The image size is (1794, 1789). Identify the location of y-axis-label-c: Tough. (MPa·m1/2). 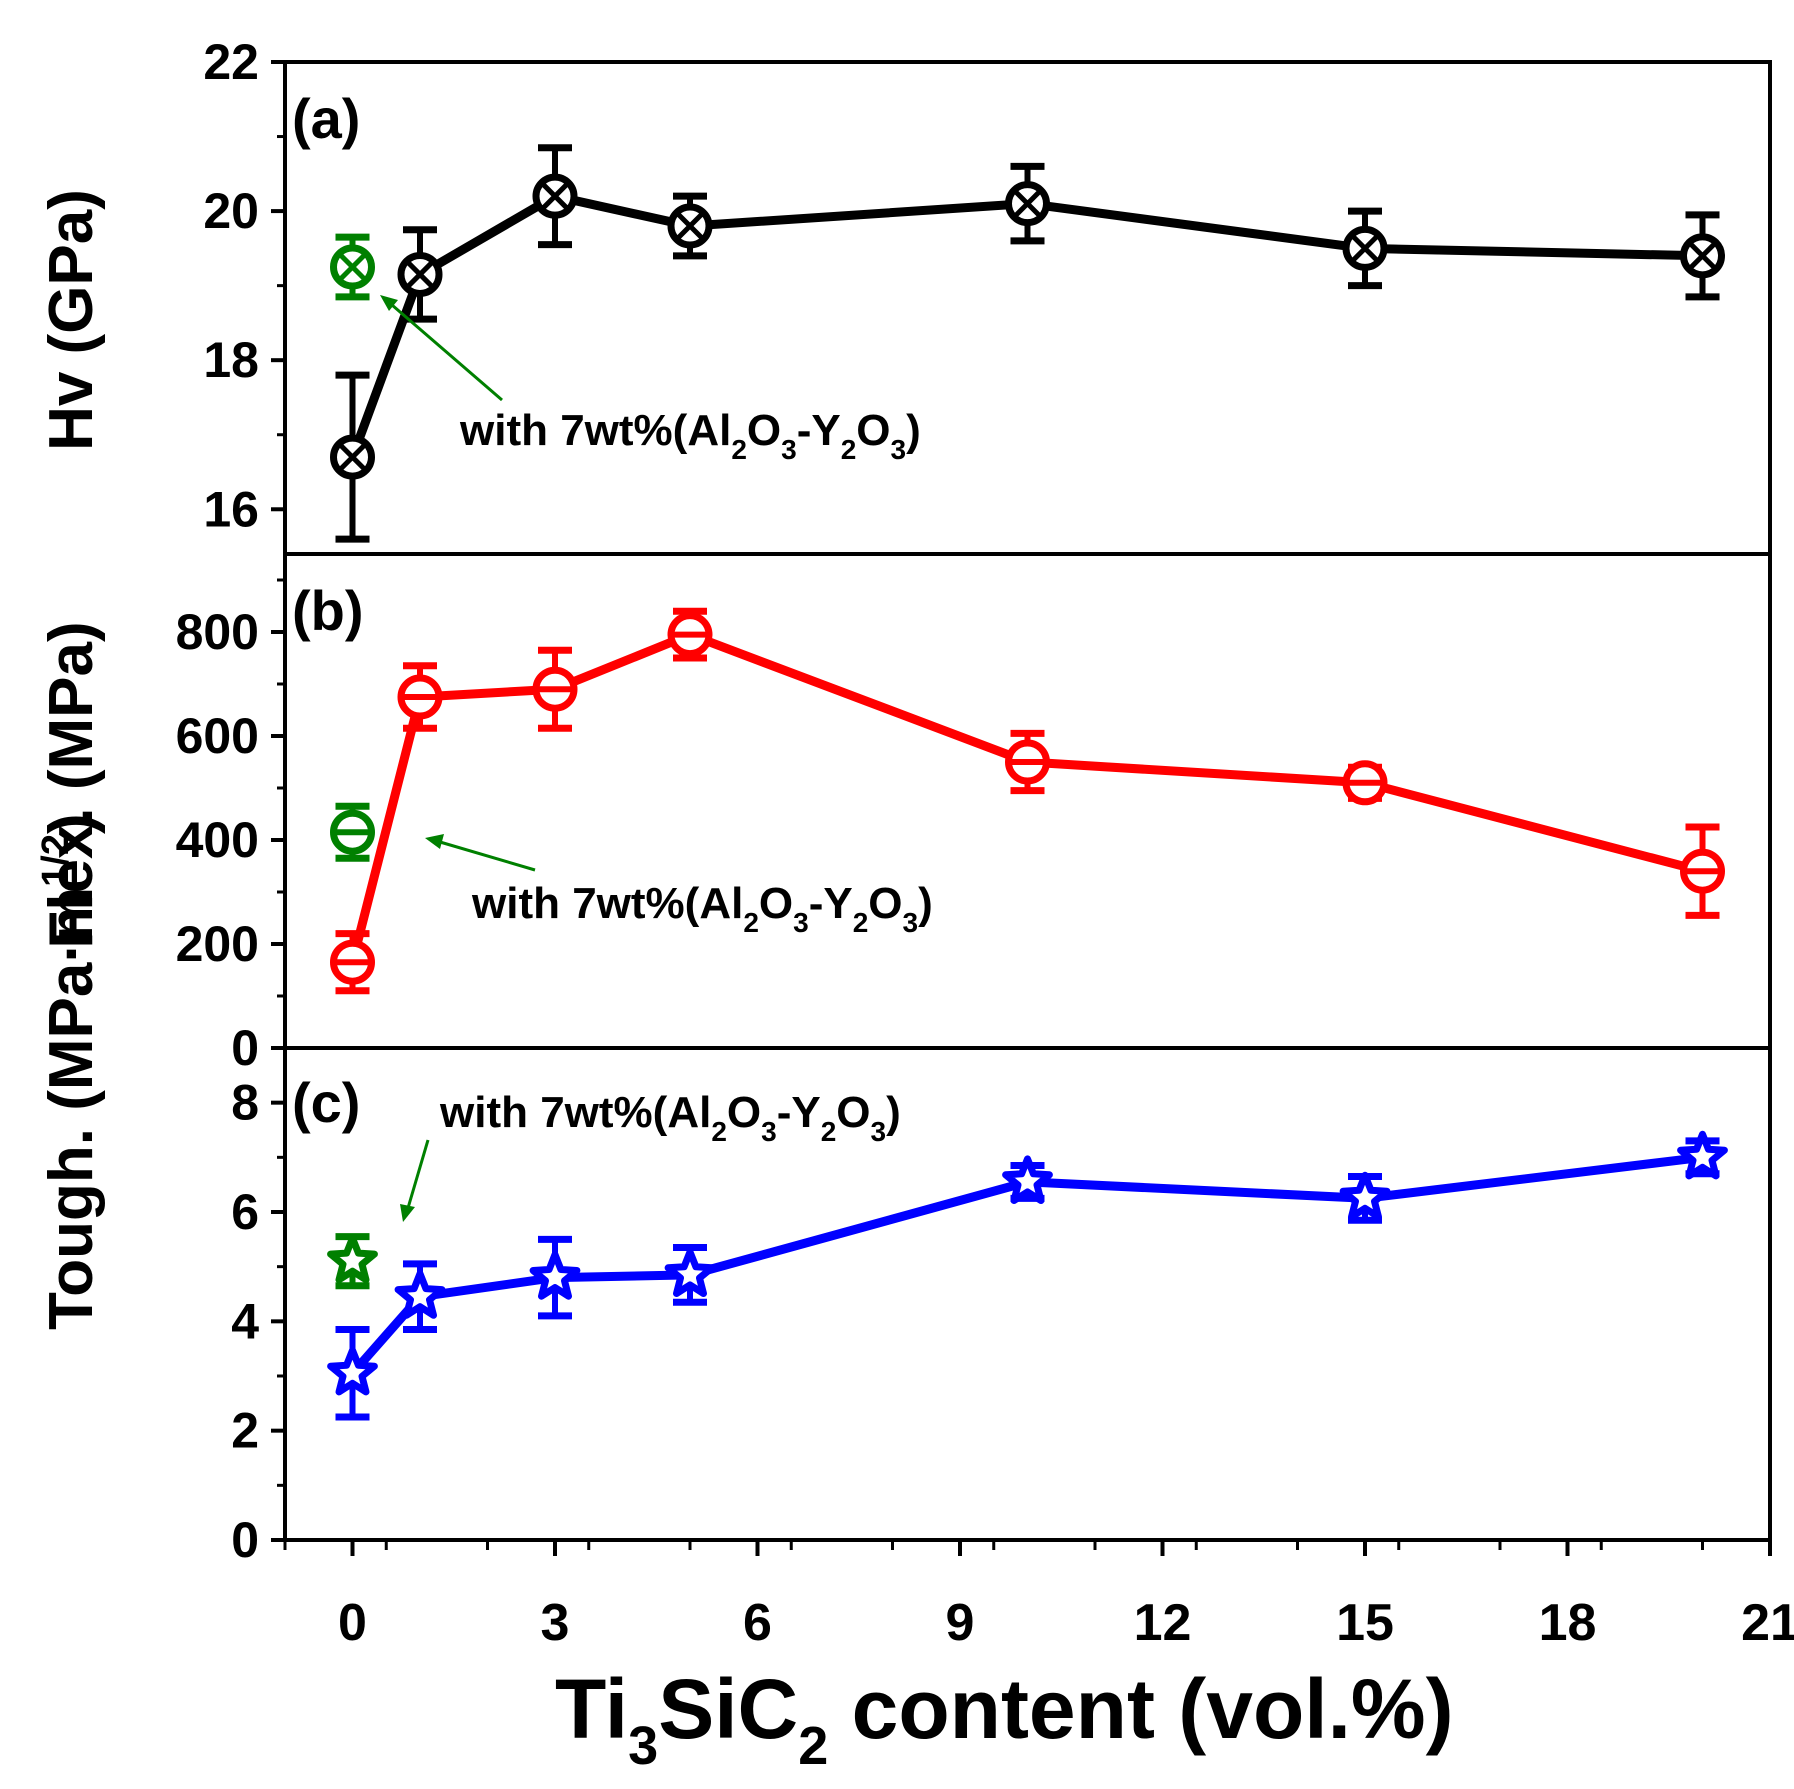
(70, 1071).